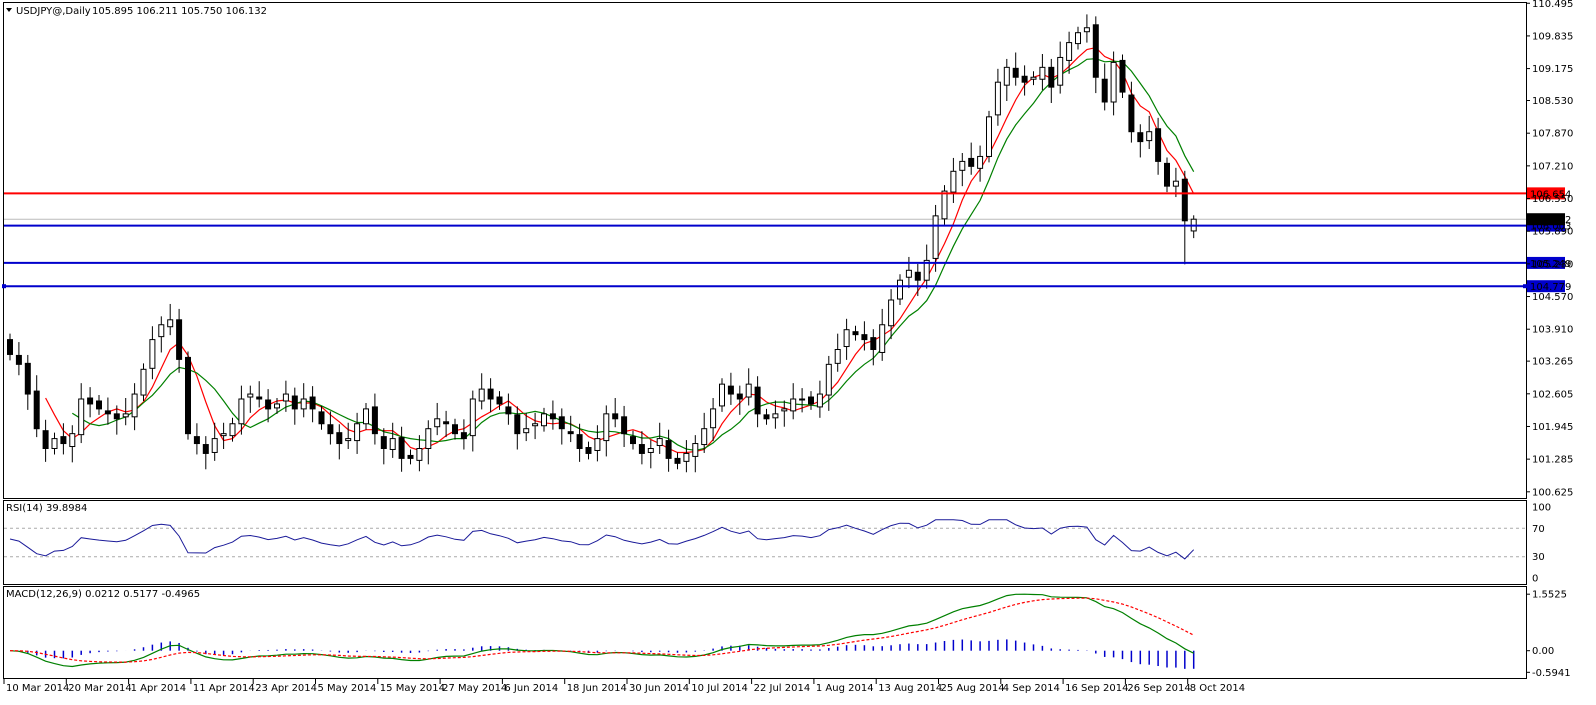 This screenshot has width=1596, height=705. What do you see at coordinates (910, 688) in the screenshot?
I see `time-tick-label: 13 Aug 2014` at bounding box center [910, 688].